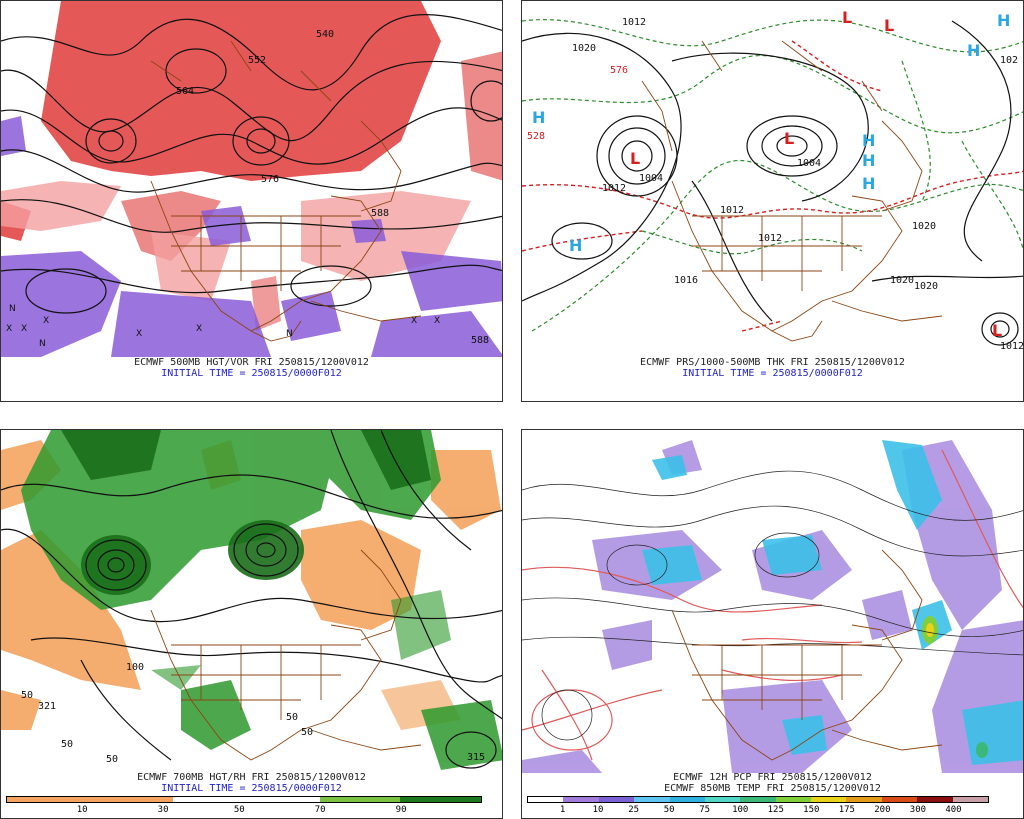 This screenshot has width=1024, height=819. What do you see at coordinates (82, 810) in the screenshot?
I see `rh-scale-tick: 10` at bounding box center [82, 810].